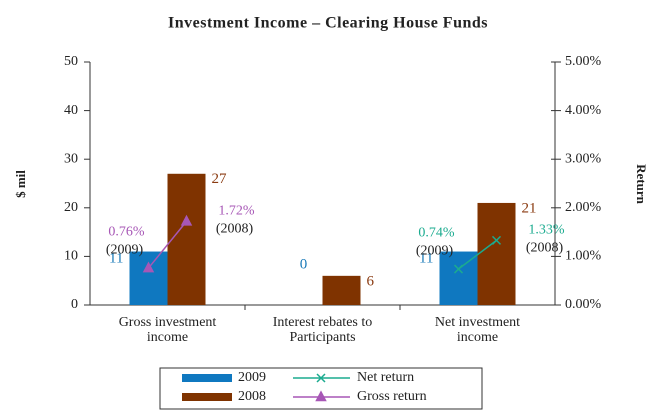 The height and width of the screenshot is (410, 656). Describe the element at coordinates (304, 264) in the screenshot. I see `data-label: 0` at that location.